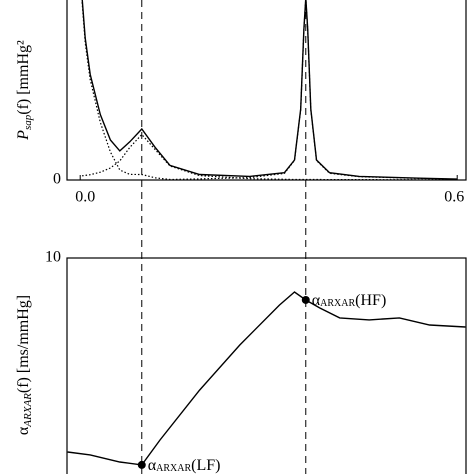  What do you see at coordinates (28, 122) in the screenshot?
I see `y-label-sub: sap` at bounding box center [28, 122].